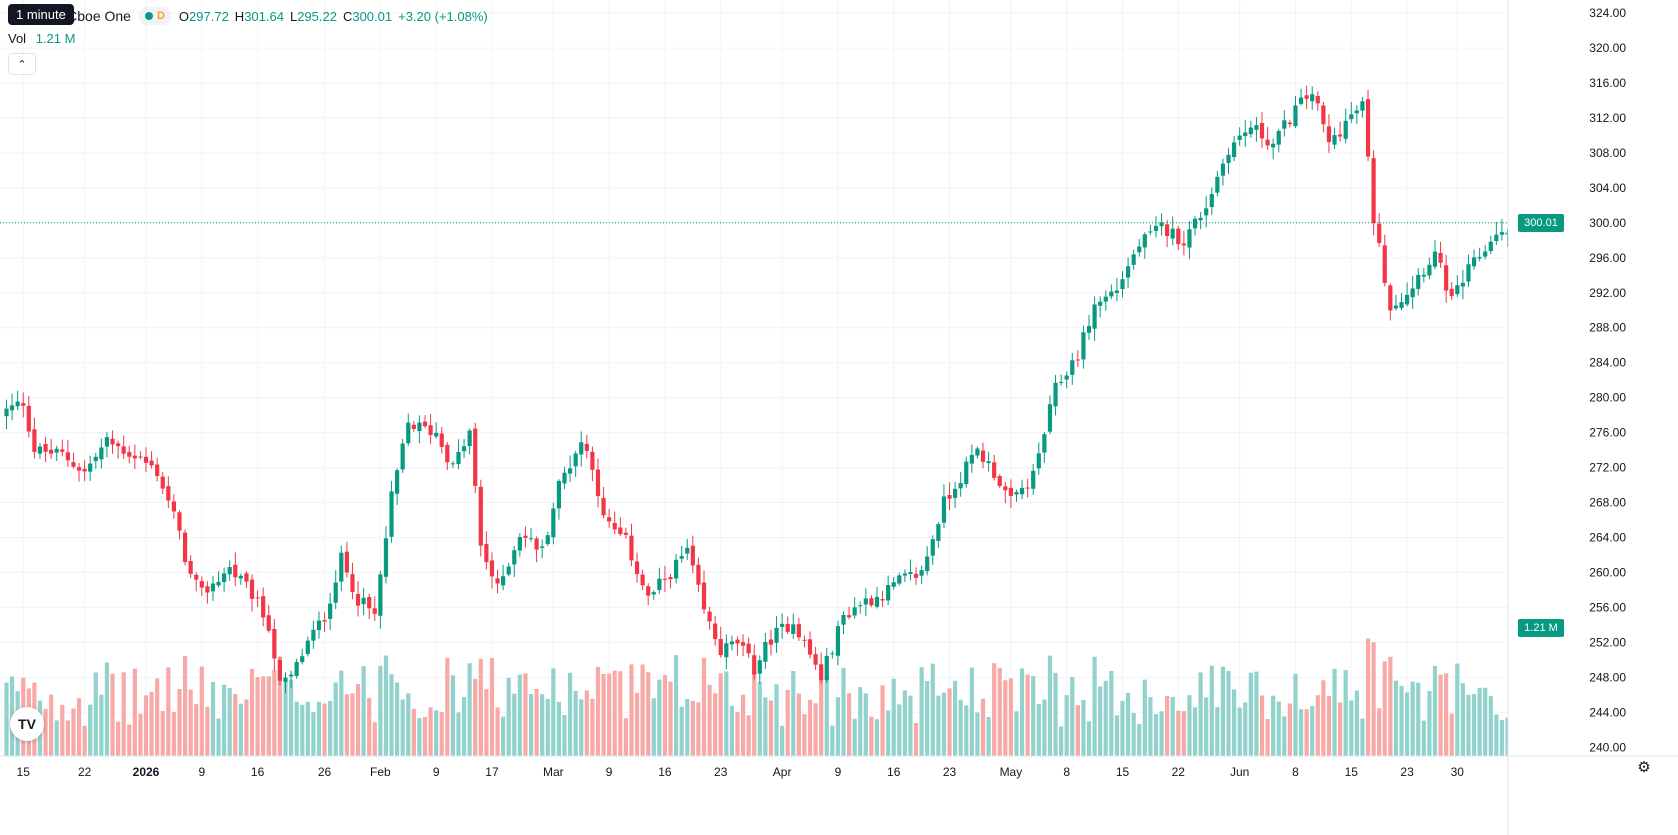  What do you see at coordinates (1541, 627) in the screenshot?
I see `last-volume-badge: 1.21 M` at bounding box center [1541, 627].